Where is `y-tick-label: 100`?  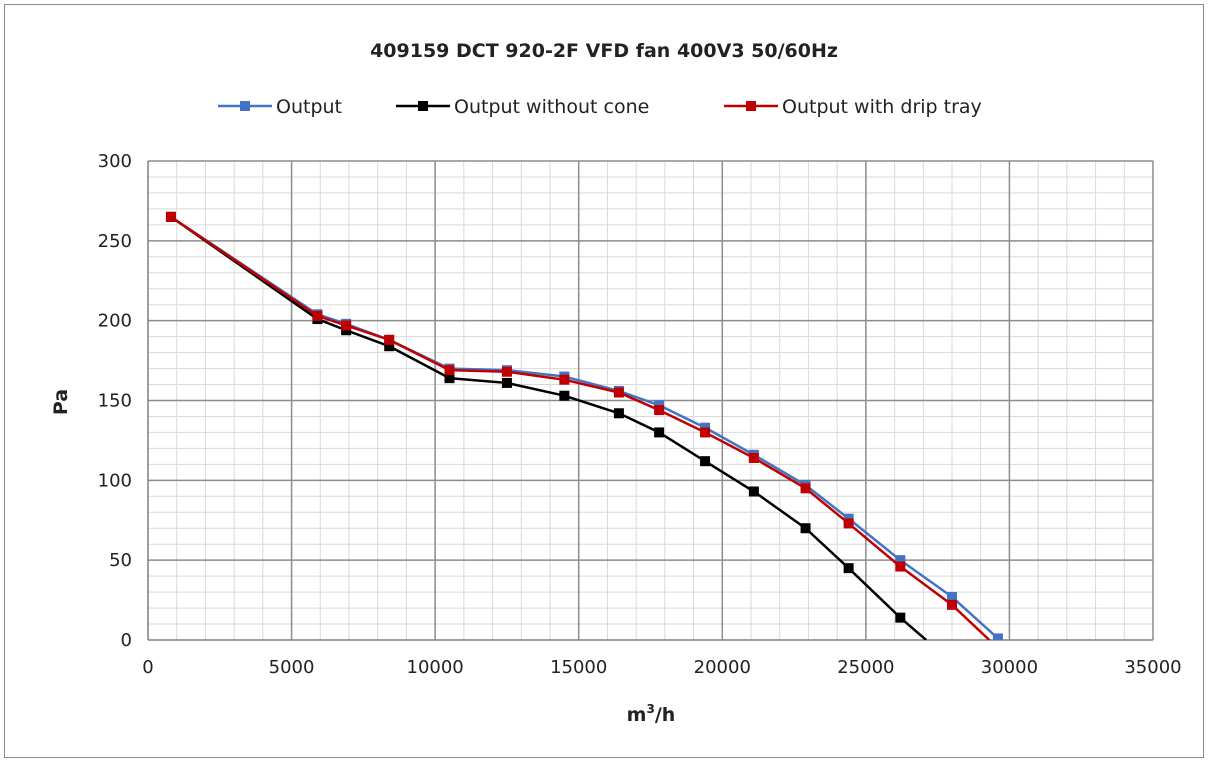 y-tick-label: 100 is located at coordinates (115, 480).